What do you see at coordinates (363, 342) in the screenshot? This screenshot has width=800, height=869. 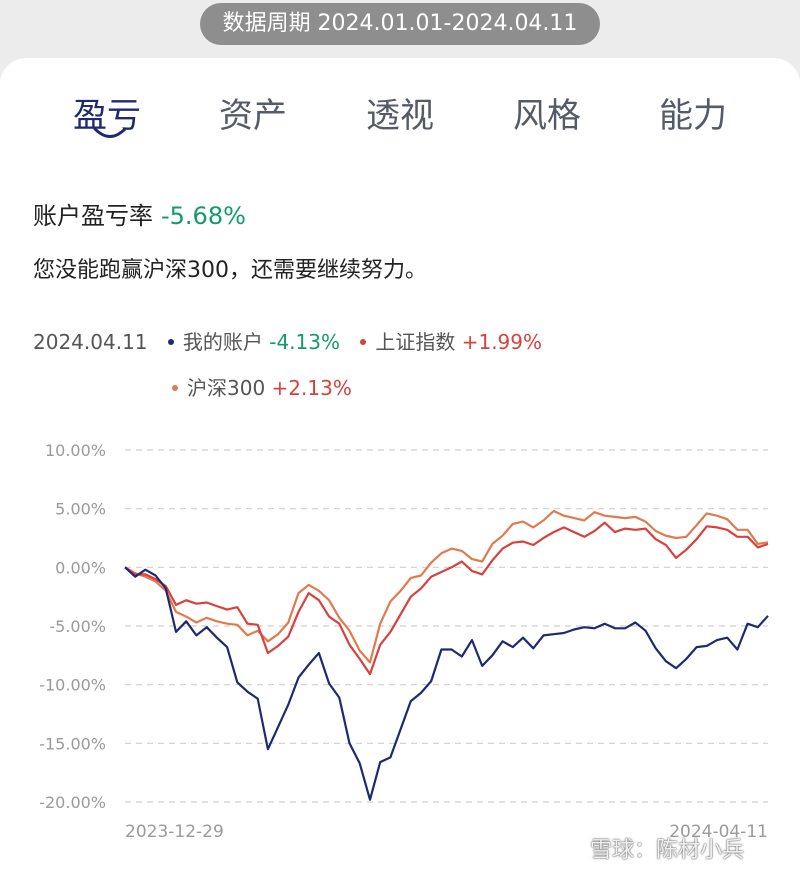 I see `legend-dot-sse` at bounding box center [363, 342].